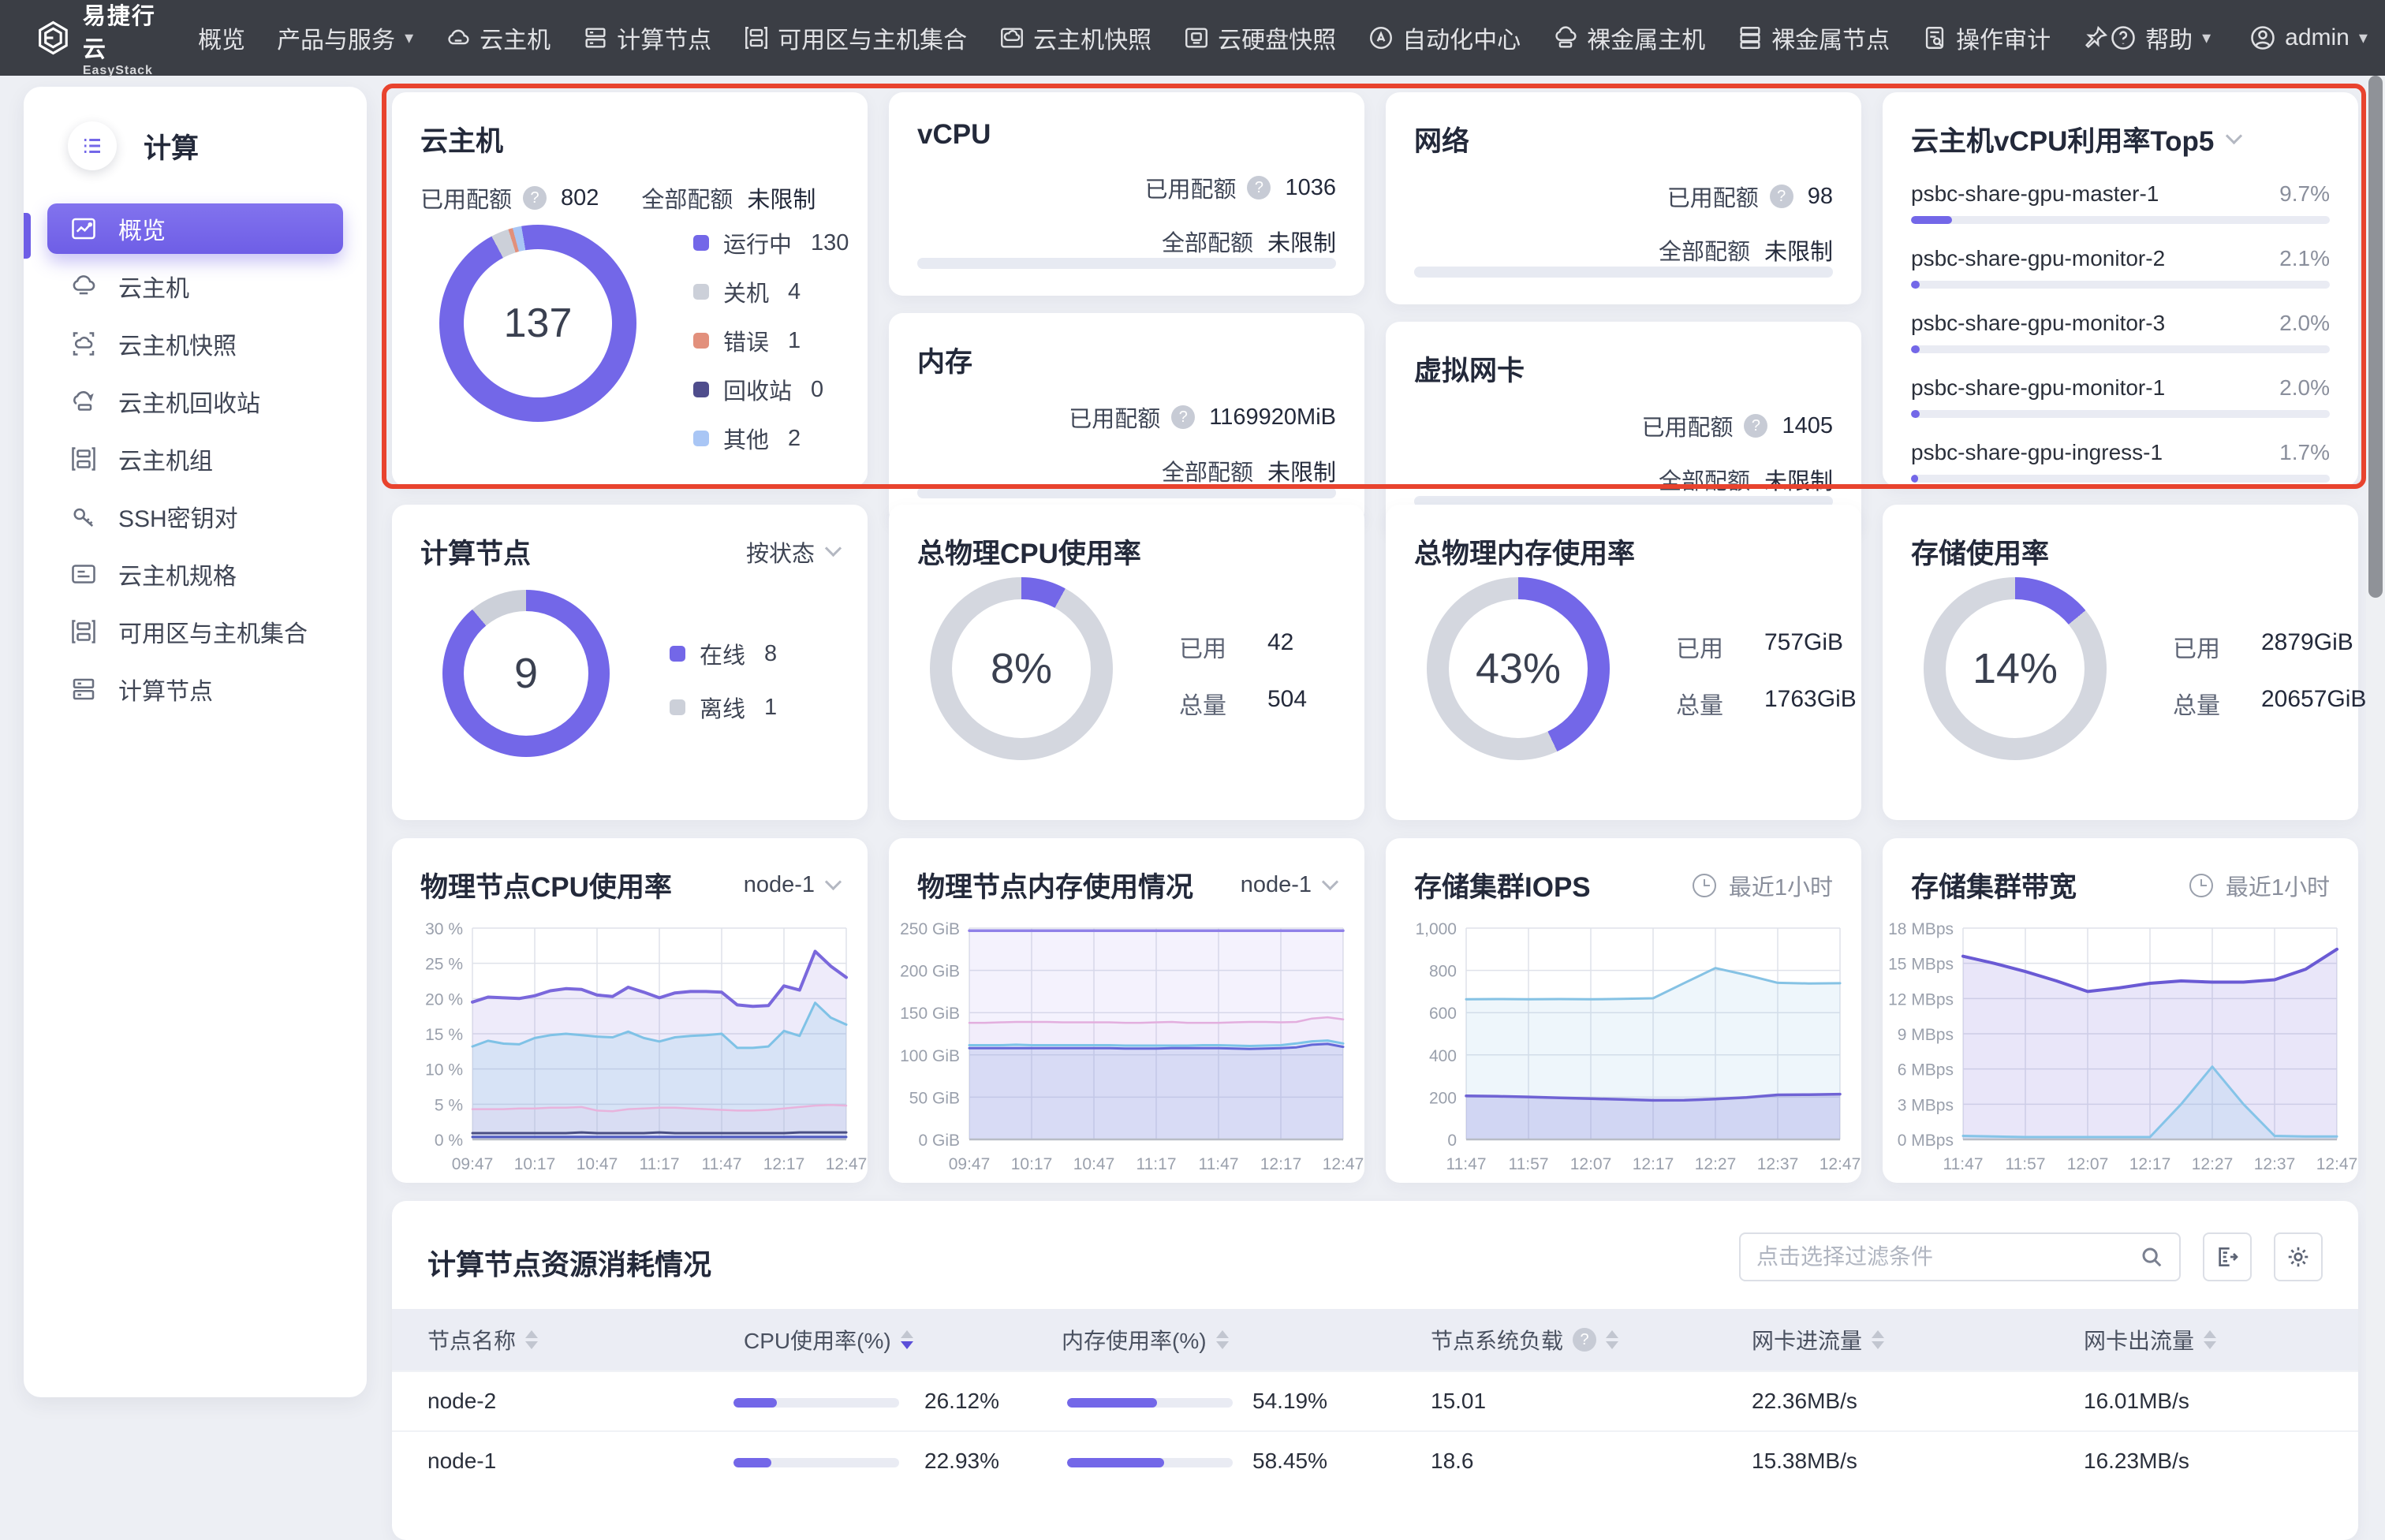 This screenshot has width=2385, height=1540. I want to click on sidebar-item-ssh-keypair: SSH密钥对, so click(195, 516).